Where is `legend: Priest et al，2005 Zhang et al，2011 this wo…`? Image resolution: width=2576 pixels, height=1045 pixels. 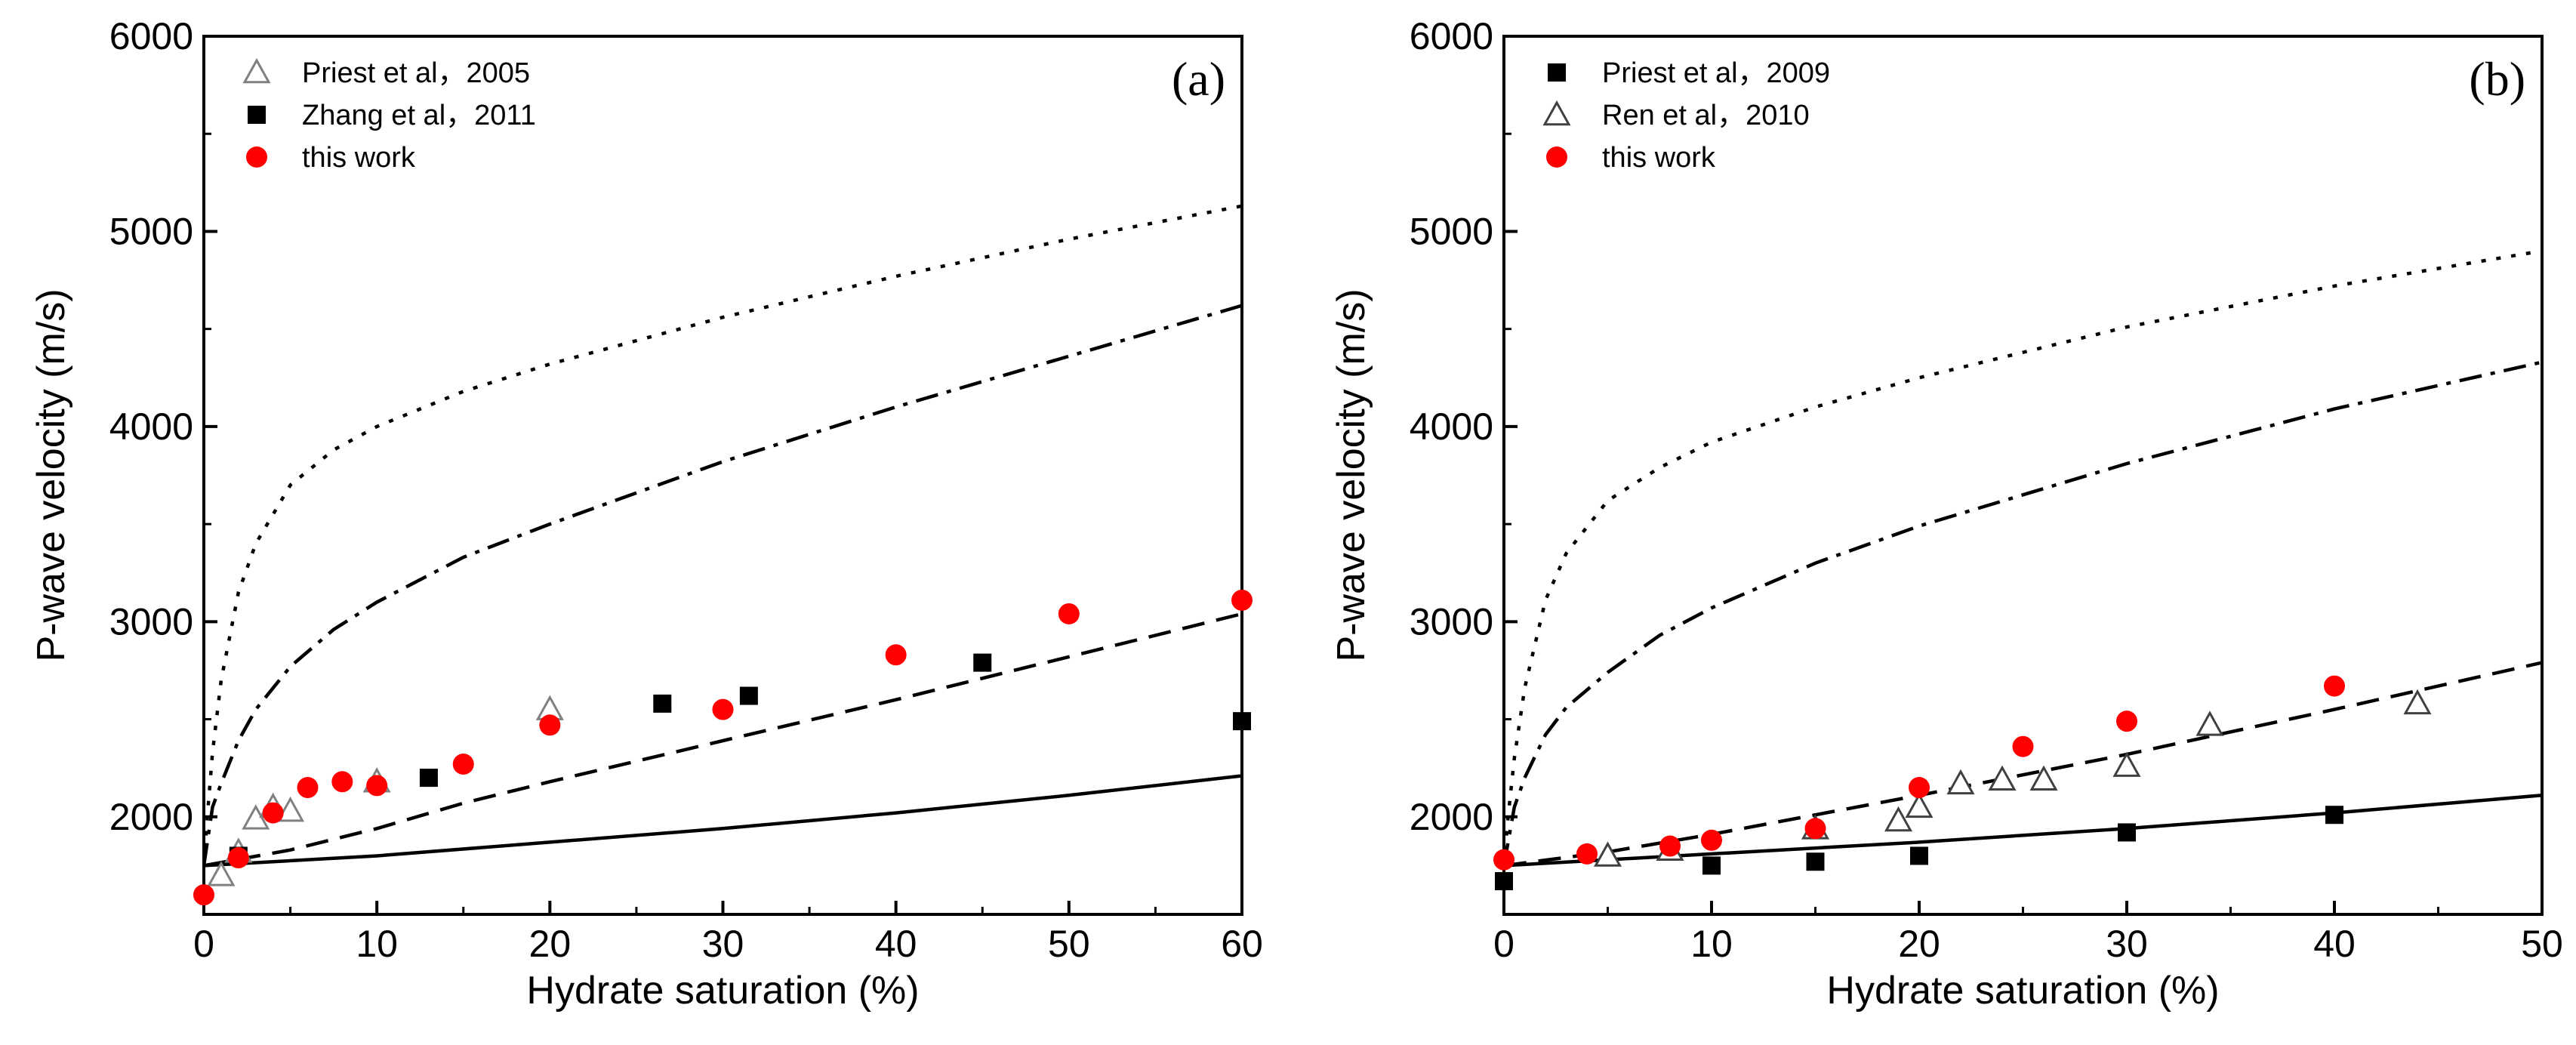 legend: Priest et al，2005 Zhang et al，2011 this wo… is located at coordinates (389, 115).